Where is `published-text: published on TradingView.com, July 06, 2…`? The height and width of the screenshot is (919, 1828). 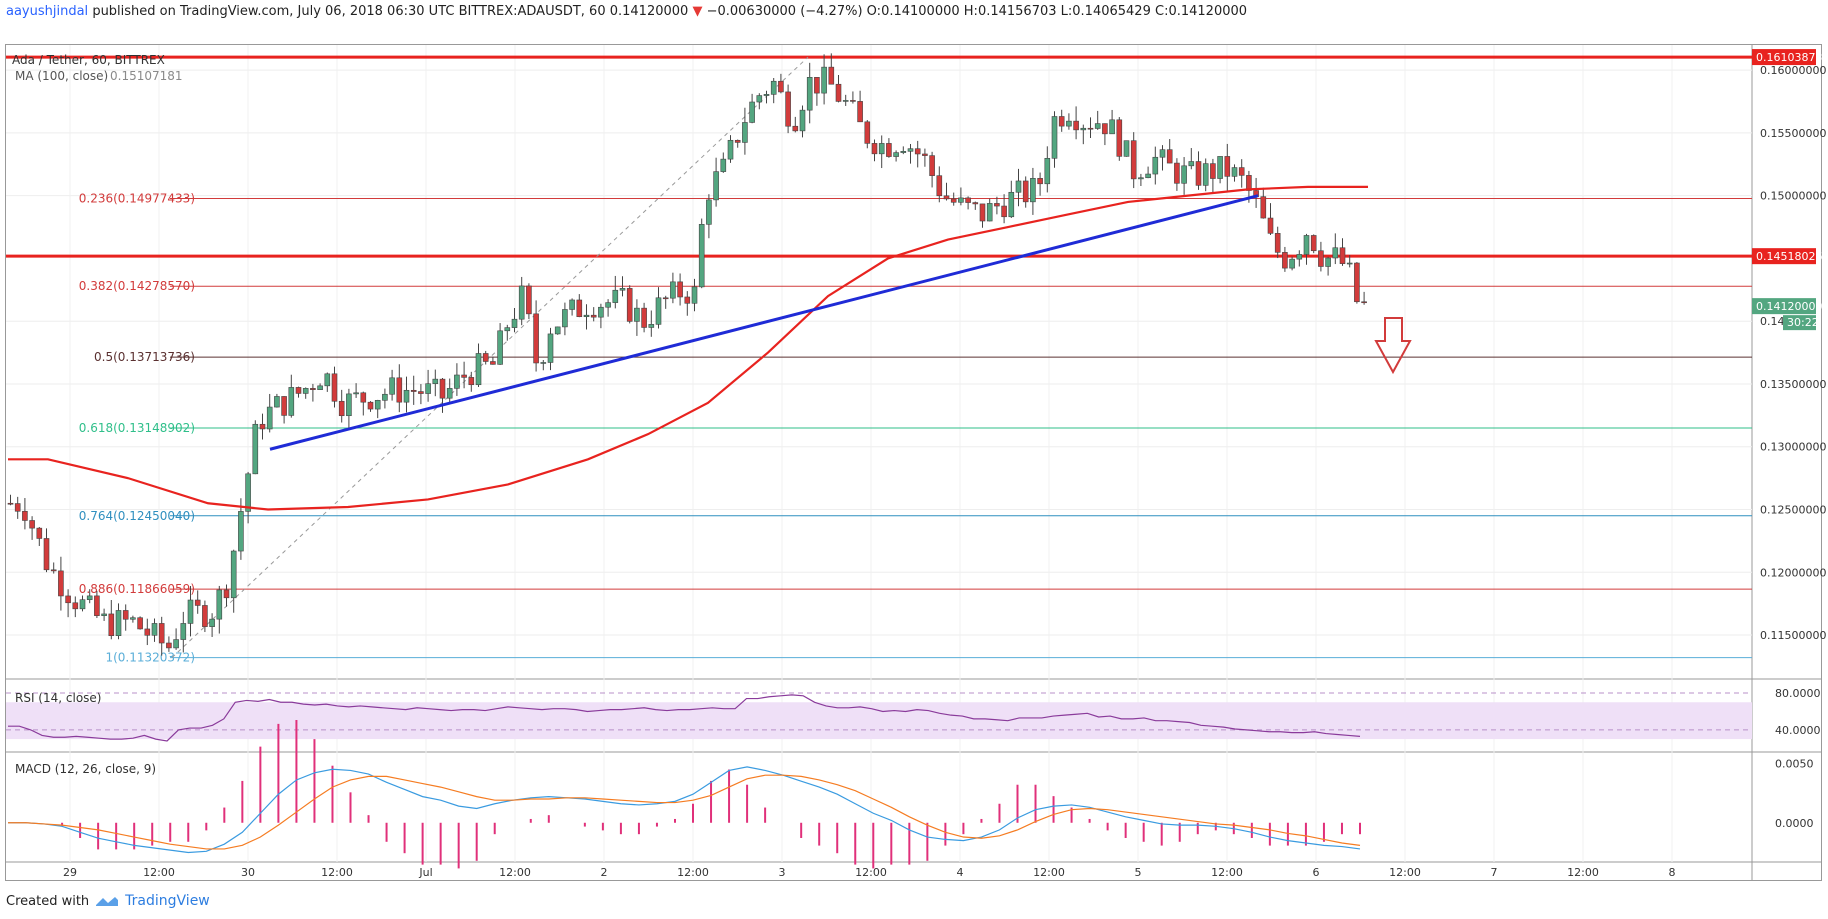
published-text: published on TradingView.com, July 06, 2… is located at coordinates (273, 11).